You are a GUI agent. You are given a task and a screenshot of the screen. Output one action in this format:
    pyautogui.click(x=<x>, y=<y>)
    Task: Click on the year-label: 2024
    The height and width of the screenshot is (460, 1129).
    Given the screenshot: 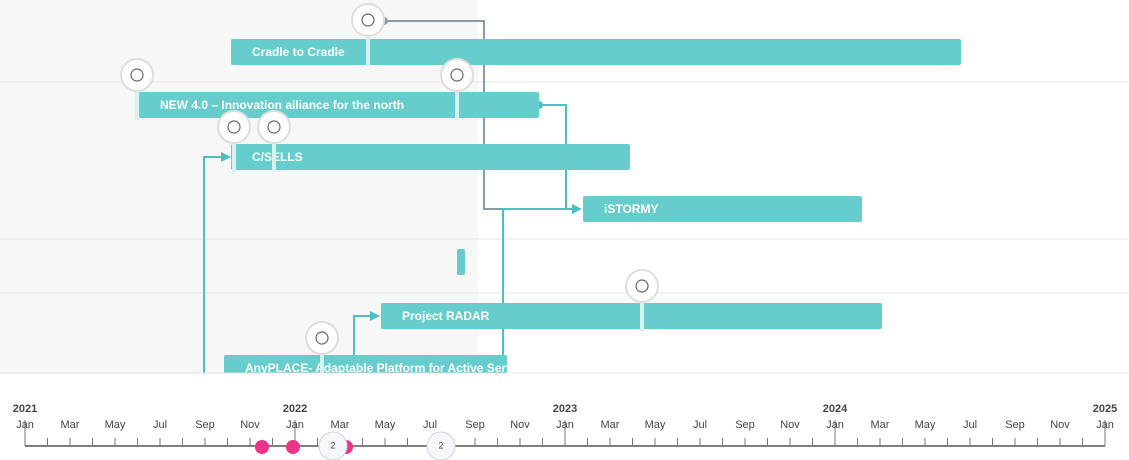 What is the action you would take?
    pyautogui.click(x=835, y=409)
    